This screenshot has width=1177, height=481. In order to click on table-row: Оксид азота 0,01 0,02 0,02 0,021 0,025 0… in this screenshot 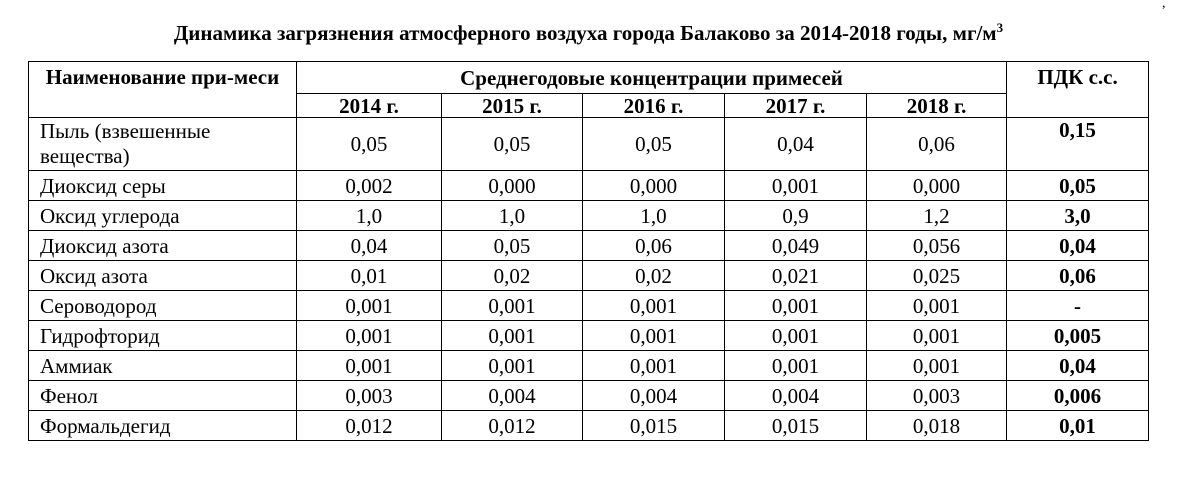, I will do `click(589, 275)`.